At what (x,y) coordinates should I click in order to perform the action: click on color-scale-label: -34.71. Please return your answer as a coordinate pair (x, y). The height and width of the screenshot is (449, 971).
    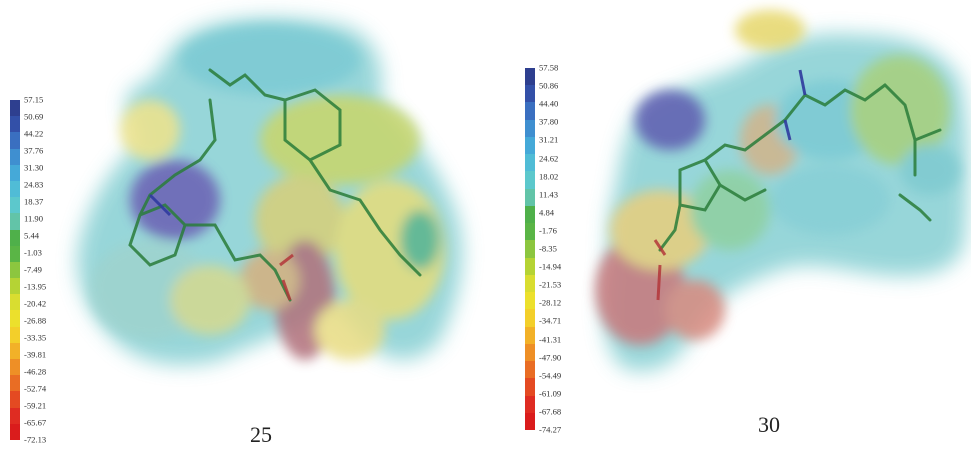
    Looking at the image, I should click on (550, 321).